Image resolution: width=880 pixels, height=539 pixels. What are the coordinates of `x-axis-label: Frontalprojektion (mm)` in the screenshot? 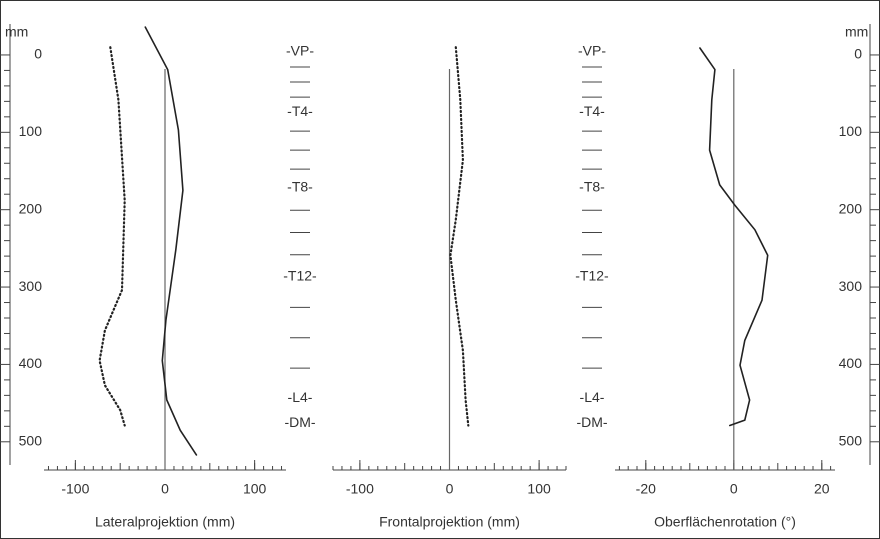 It's located at (449, 522).